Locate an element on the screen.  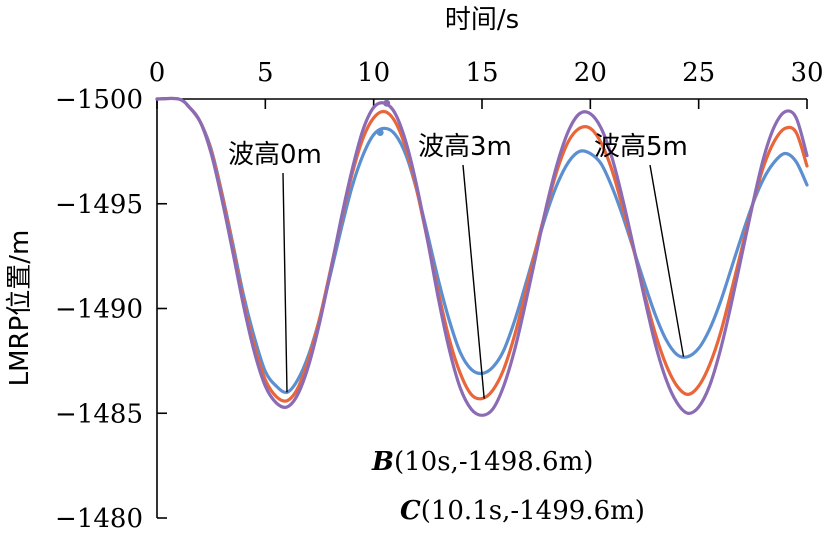
y-tick-label: −1495 is located at coordinates (99, 205).